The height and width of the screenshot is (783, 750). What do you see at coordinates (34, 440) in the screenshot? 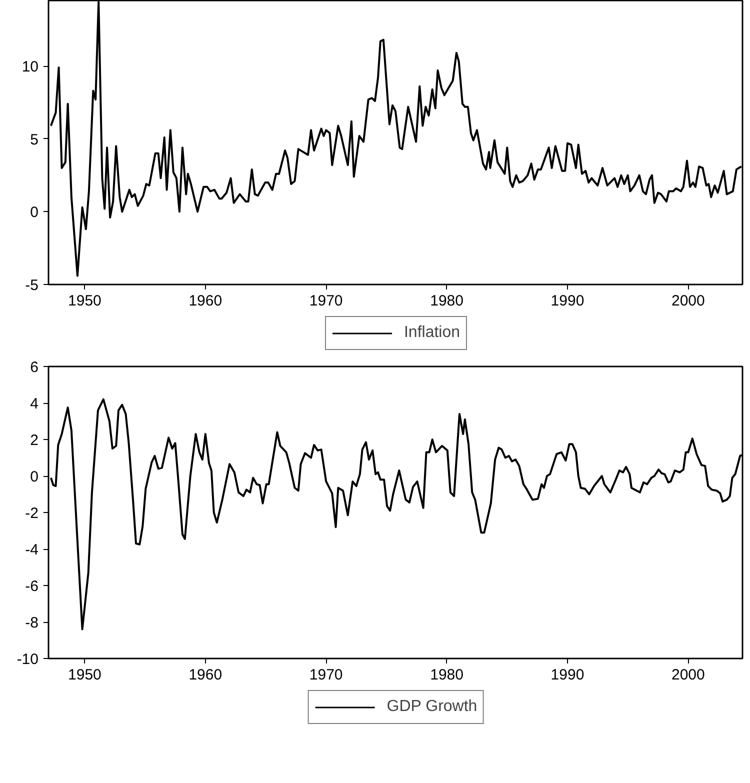
I see `y-tick-label: 2` at bounding box center [34, 440].